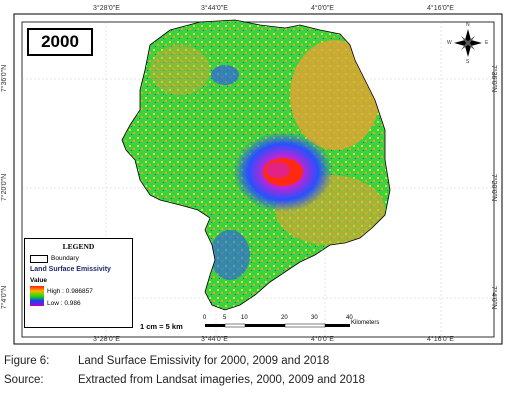 This screenshot has height=400, width=511. What do you see at coordinates (205, 318) in the screenshot?
I see `scale-number: 0` at bounding box center [205, 318].